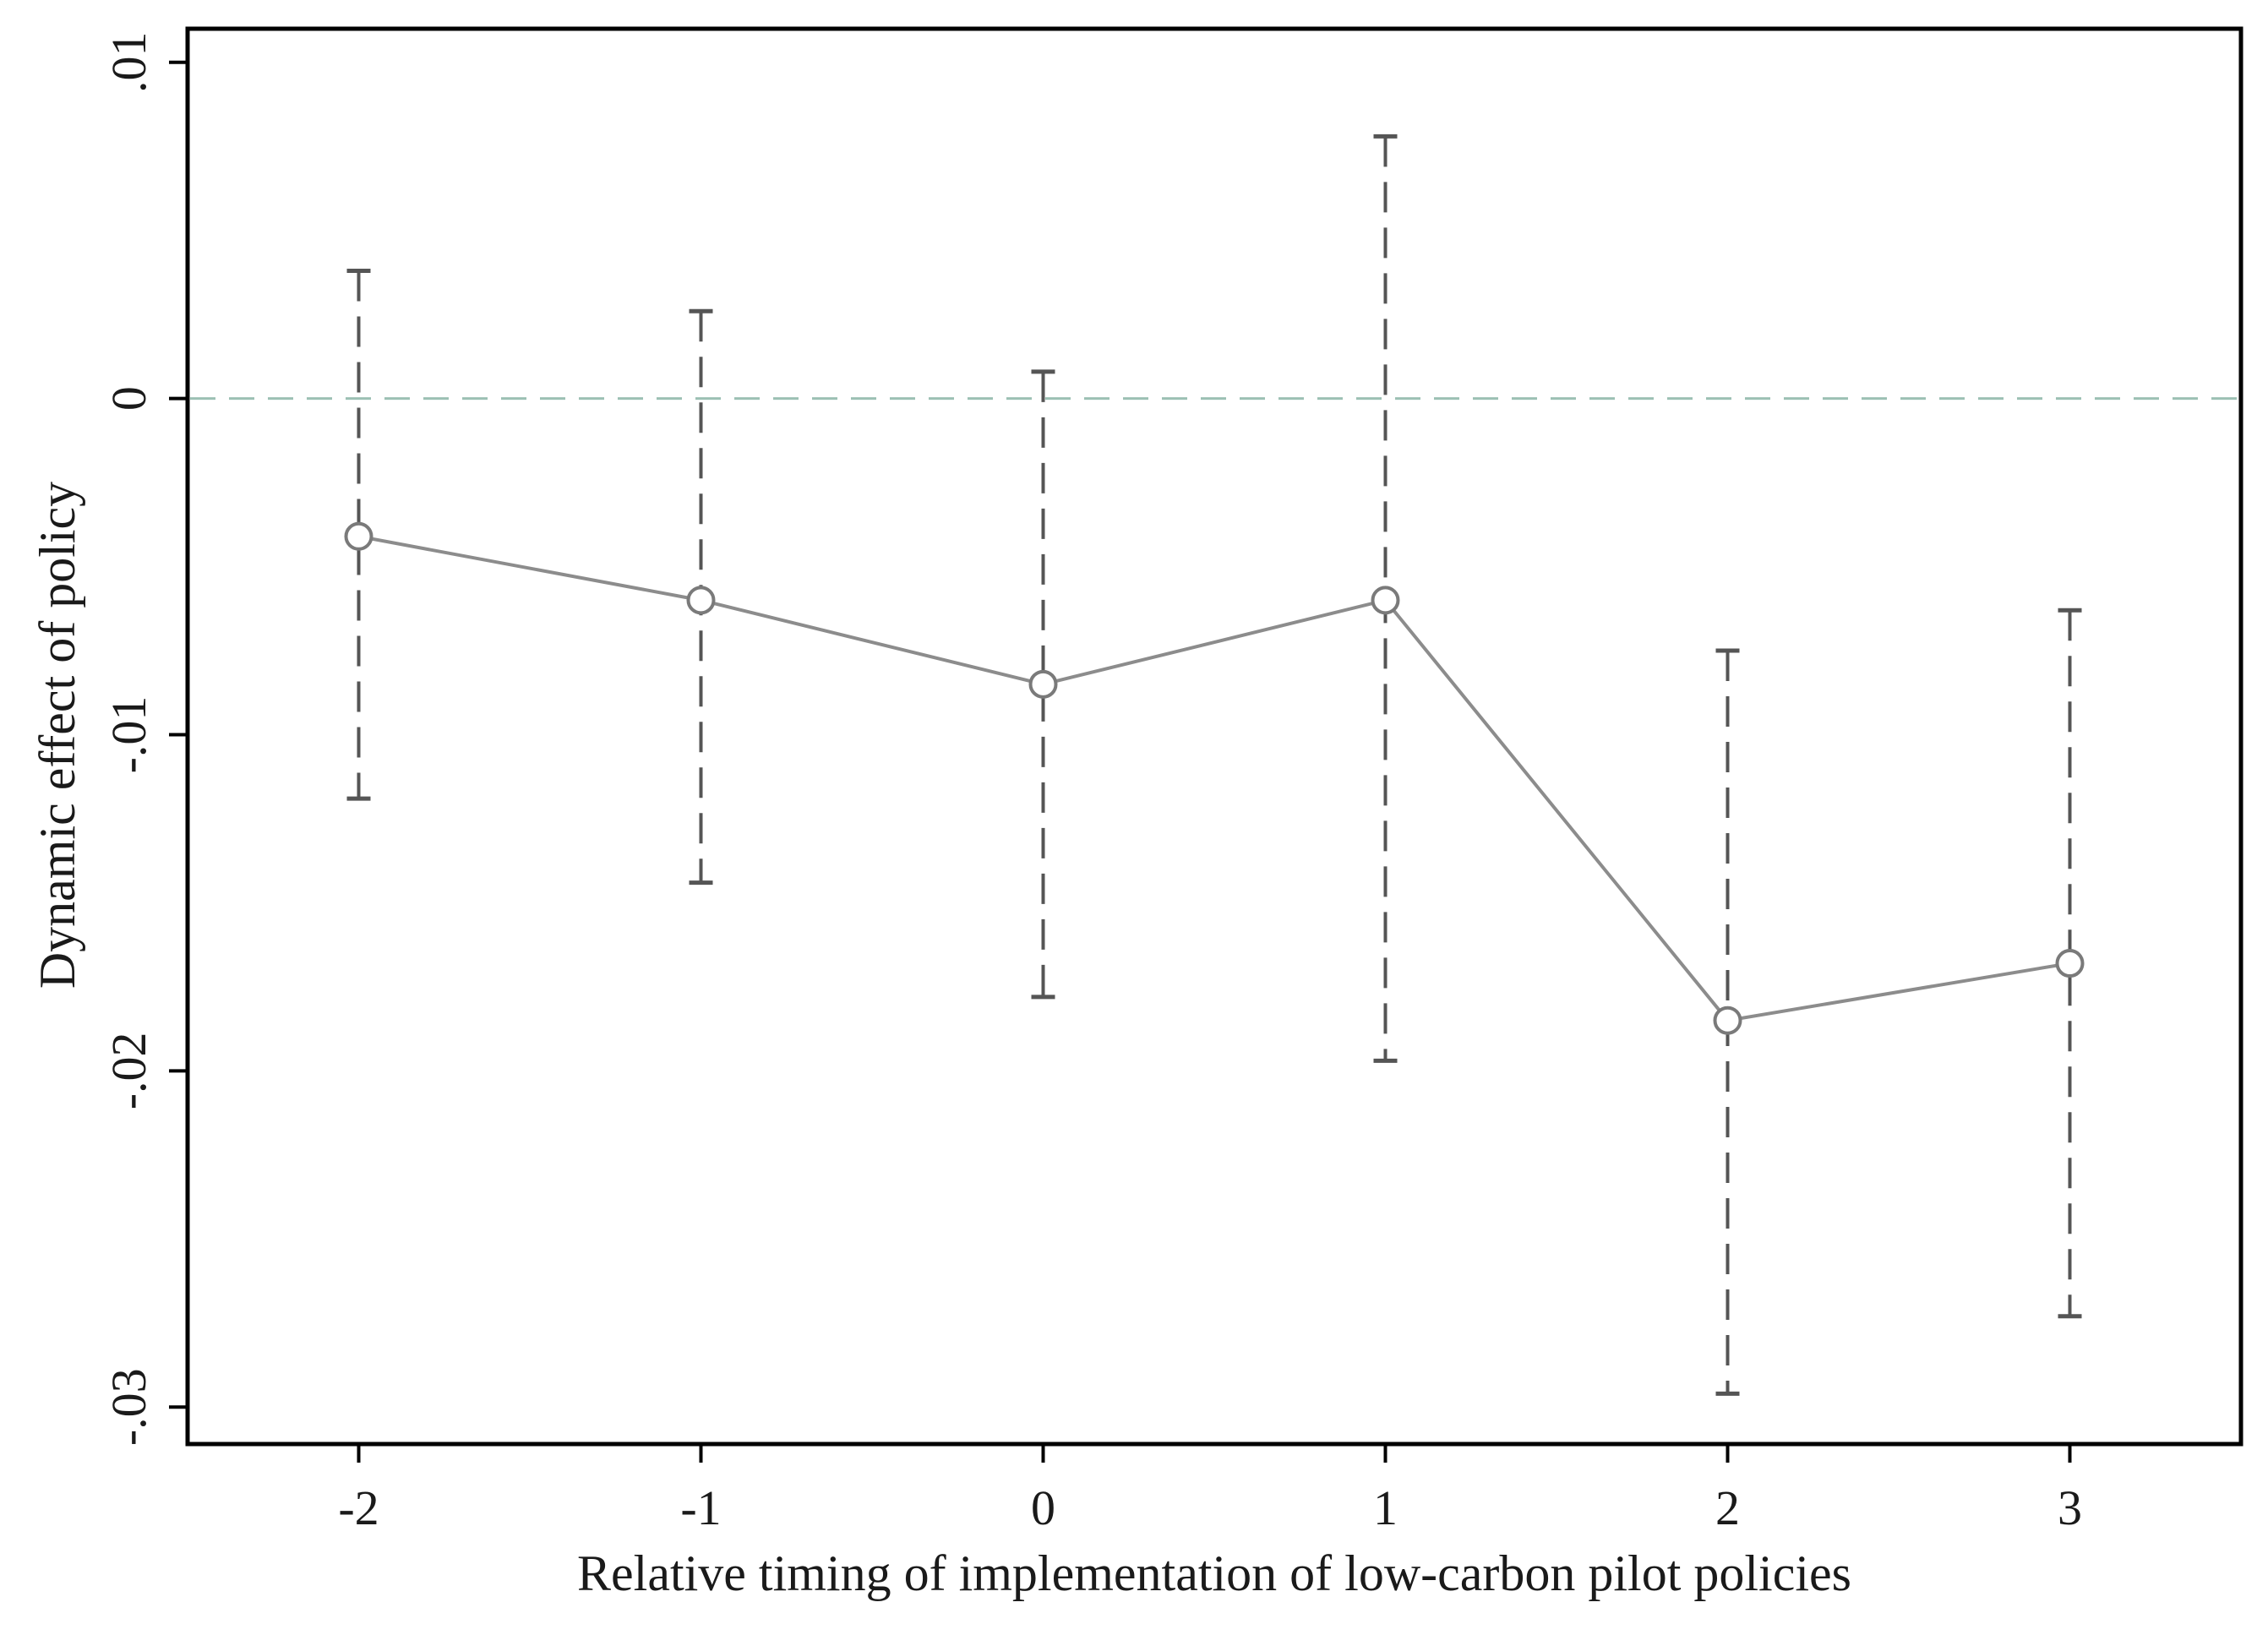 The image size is (2268, 1635). Describe the element at coordinates (701, 600) in the screenshot. I see `data-point--1` at that location.